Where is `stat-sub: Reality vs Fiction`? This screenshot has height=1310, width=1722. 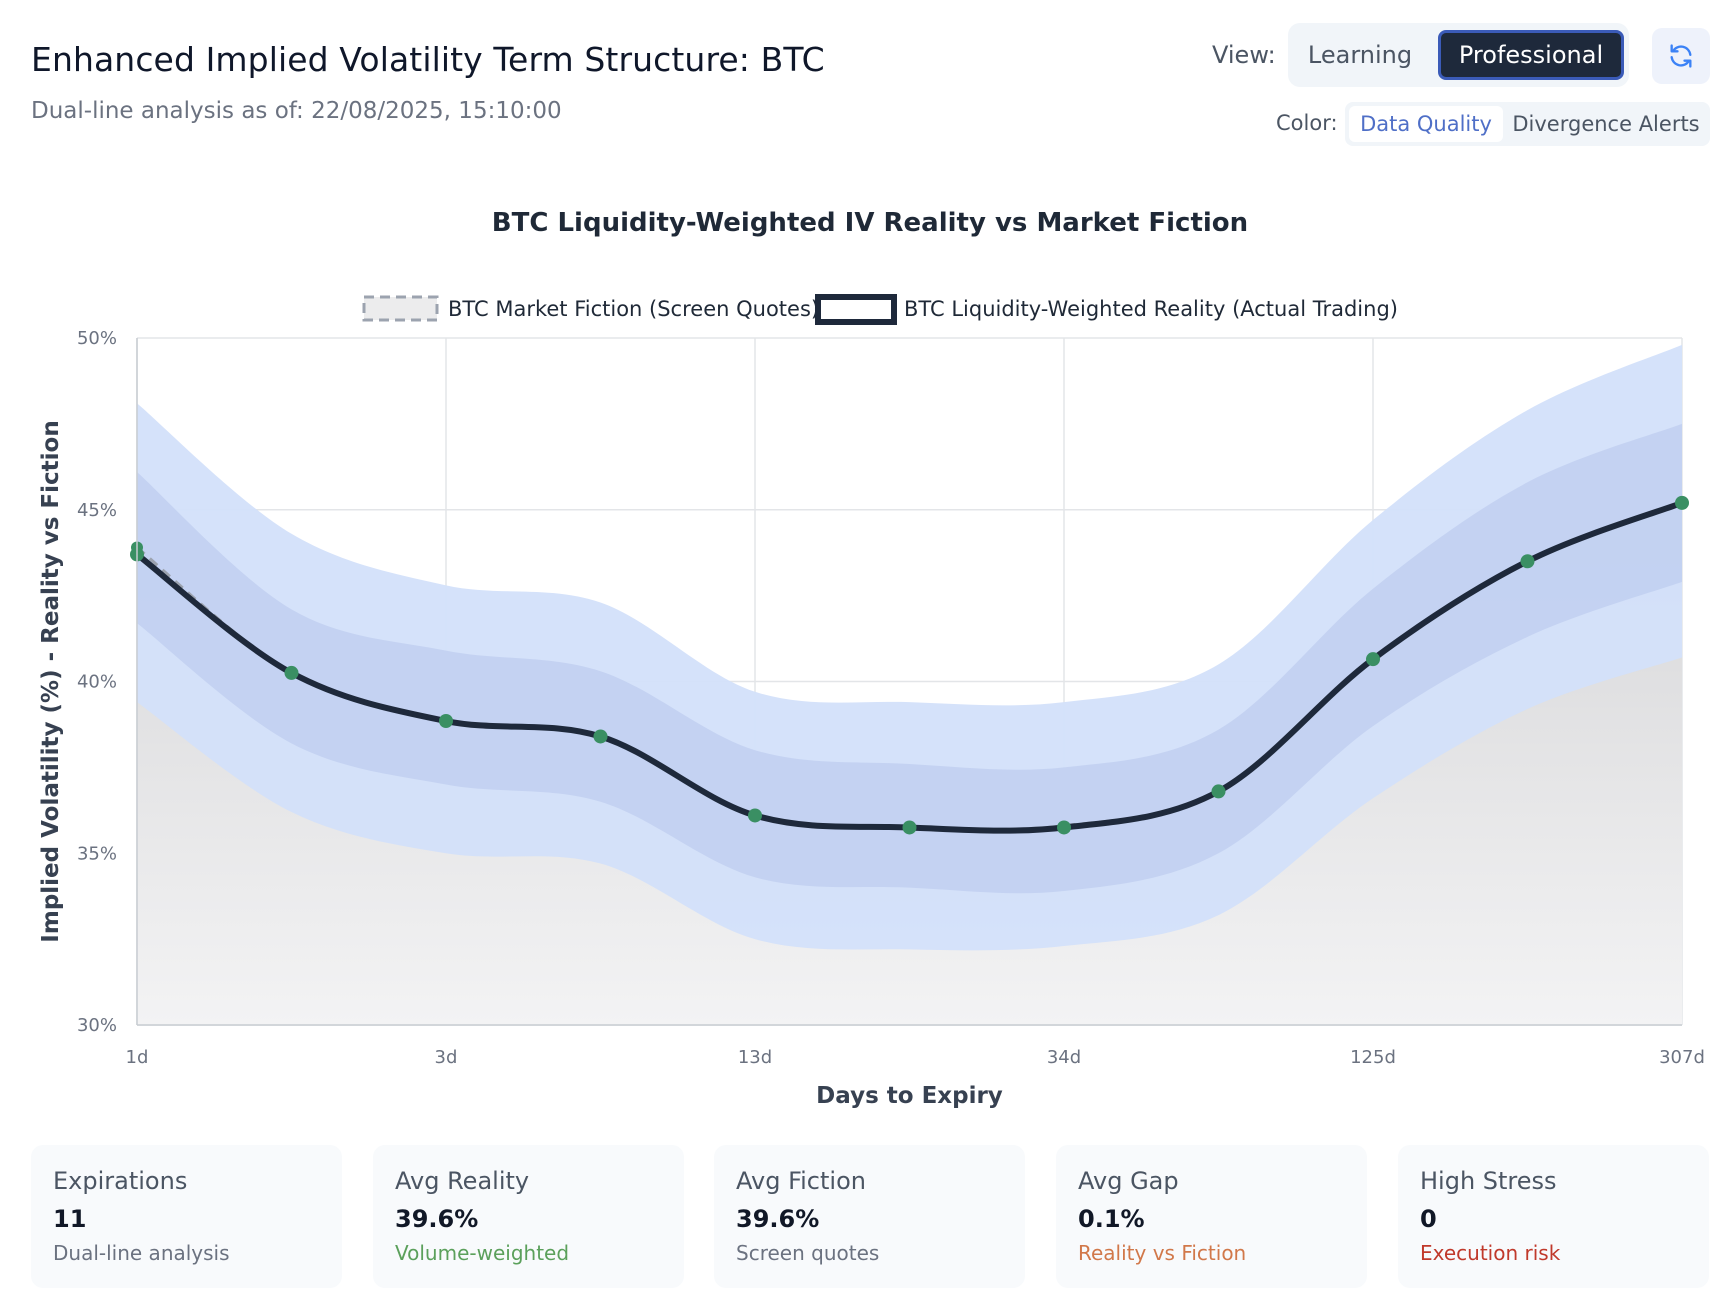 stat-sub: Reality vs Fiction is located at coordinates (1162, 1253).